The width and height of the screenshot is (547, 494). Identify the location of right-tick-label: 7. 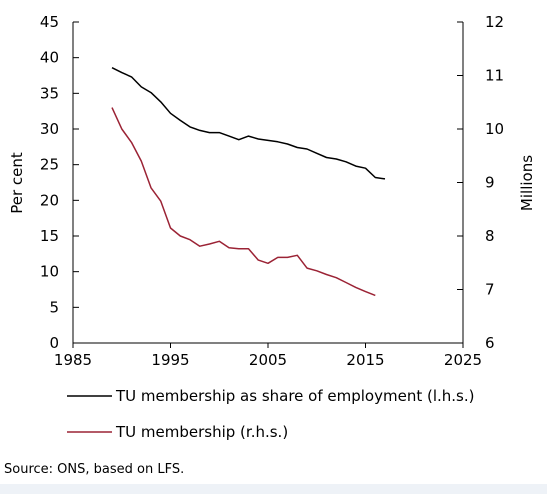
(490, 290).